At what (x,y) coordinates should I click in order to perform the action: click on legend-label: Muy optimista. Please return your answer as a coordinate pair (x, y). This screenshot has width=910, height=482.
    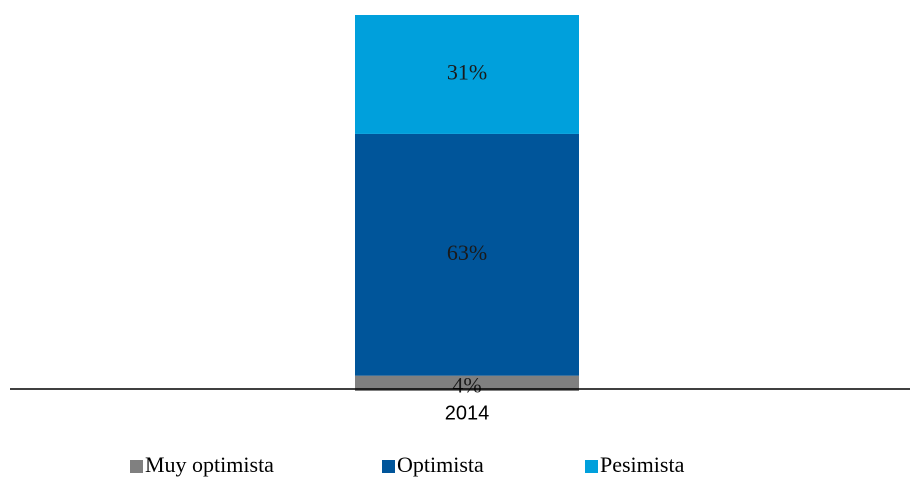
    Looking at the image, I should click on (209, 464).